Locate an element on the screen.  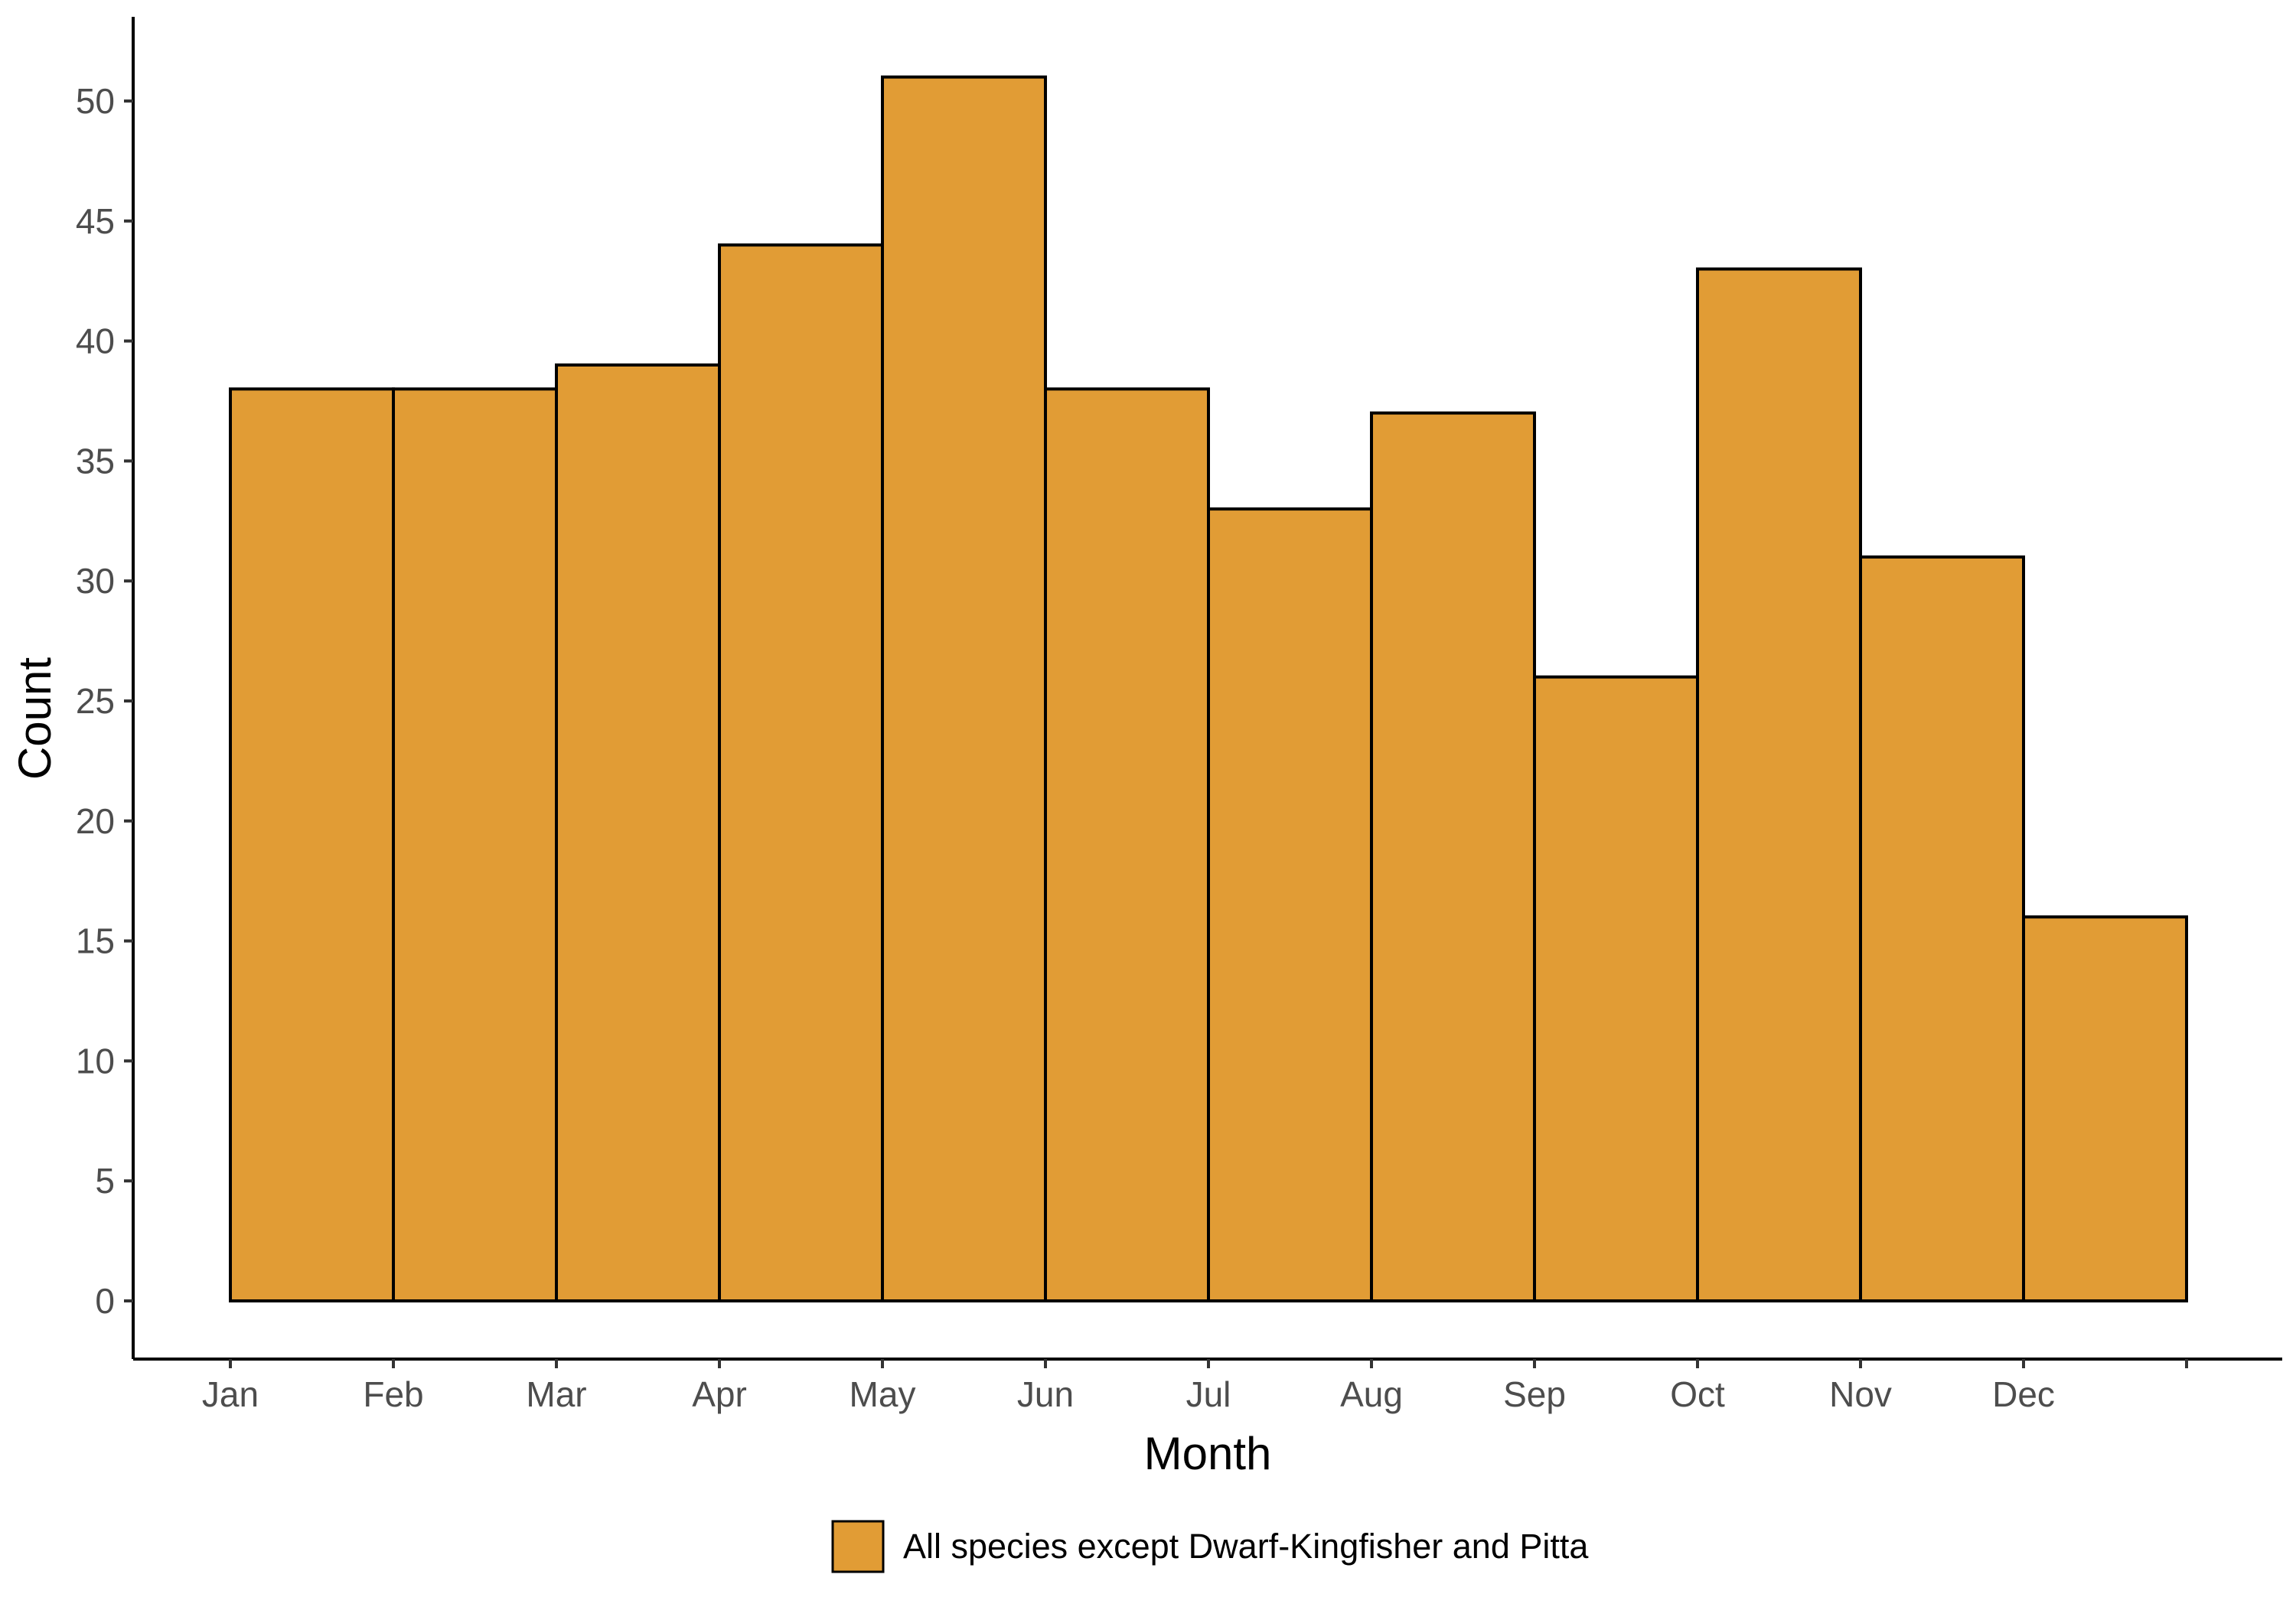
y-tick-label: 35 is located at coordinates (95, 461).